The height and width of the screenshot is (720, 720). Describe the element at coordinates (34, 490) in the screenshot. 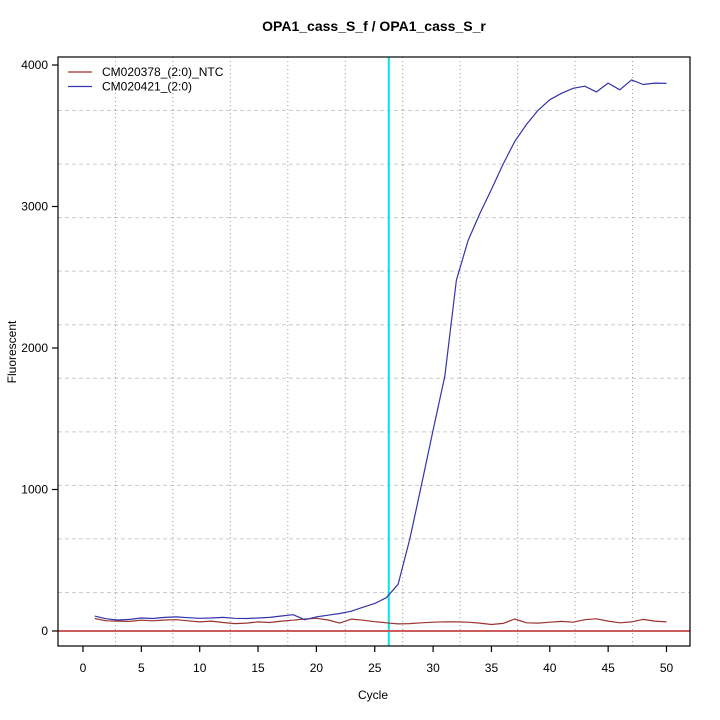

I see `y-tick-label: 1000` at that location.